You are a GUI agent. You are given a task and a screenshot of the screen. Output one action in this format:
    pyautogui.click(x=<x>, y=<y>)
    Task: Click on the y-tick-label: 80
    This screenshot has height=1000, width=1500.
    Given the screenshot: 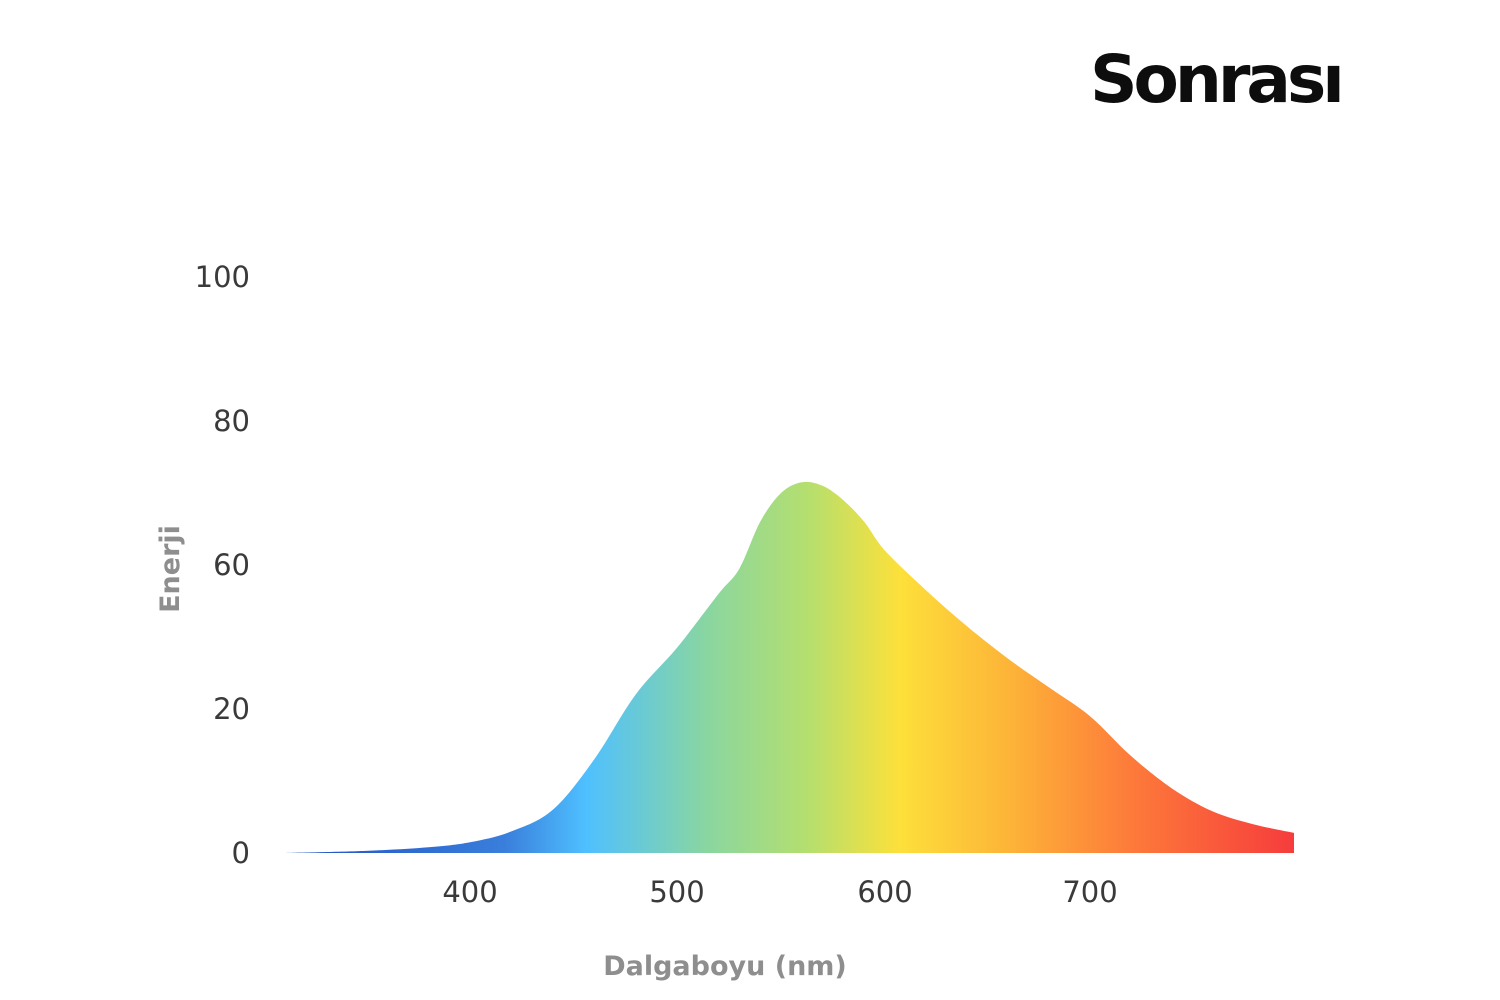 What is the action you would take?
    pyautogui.click(x=231, y=421)
    